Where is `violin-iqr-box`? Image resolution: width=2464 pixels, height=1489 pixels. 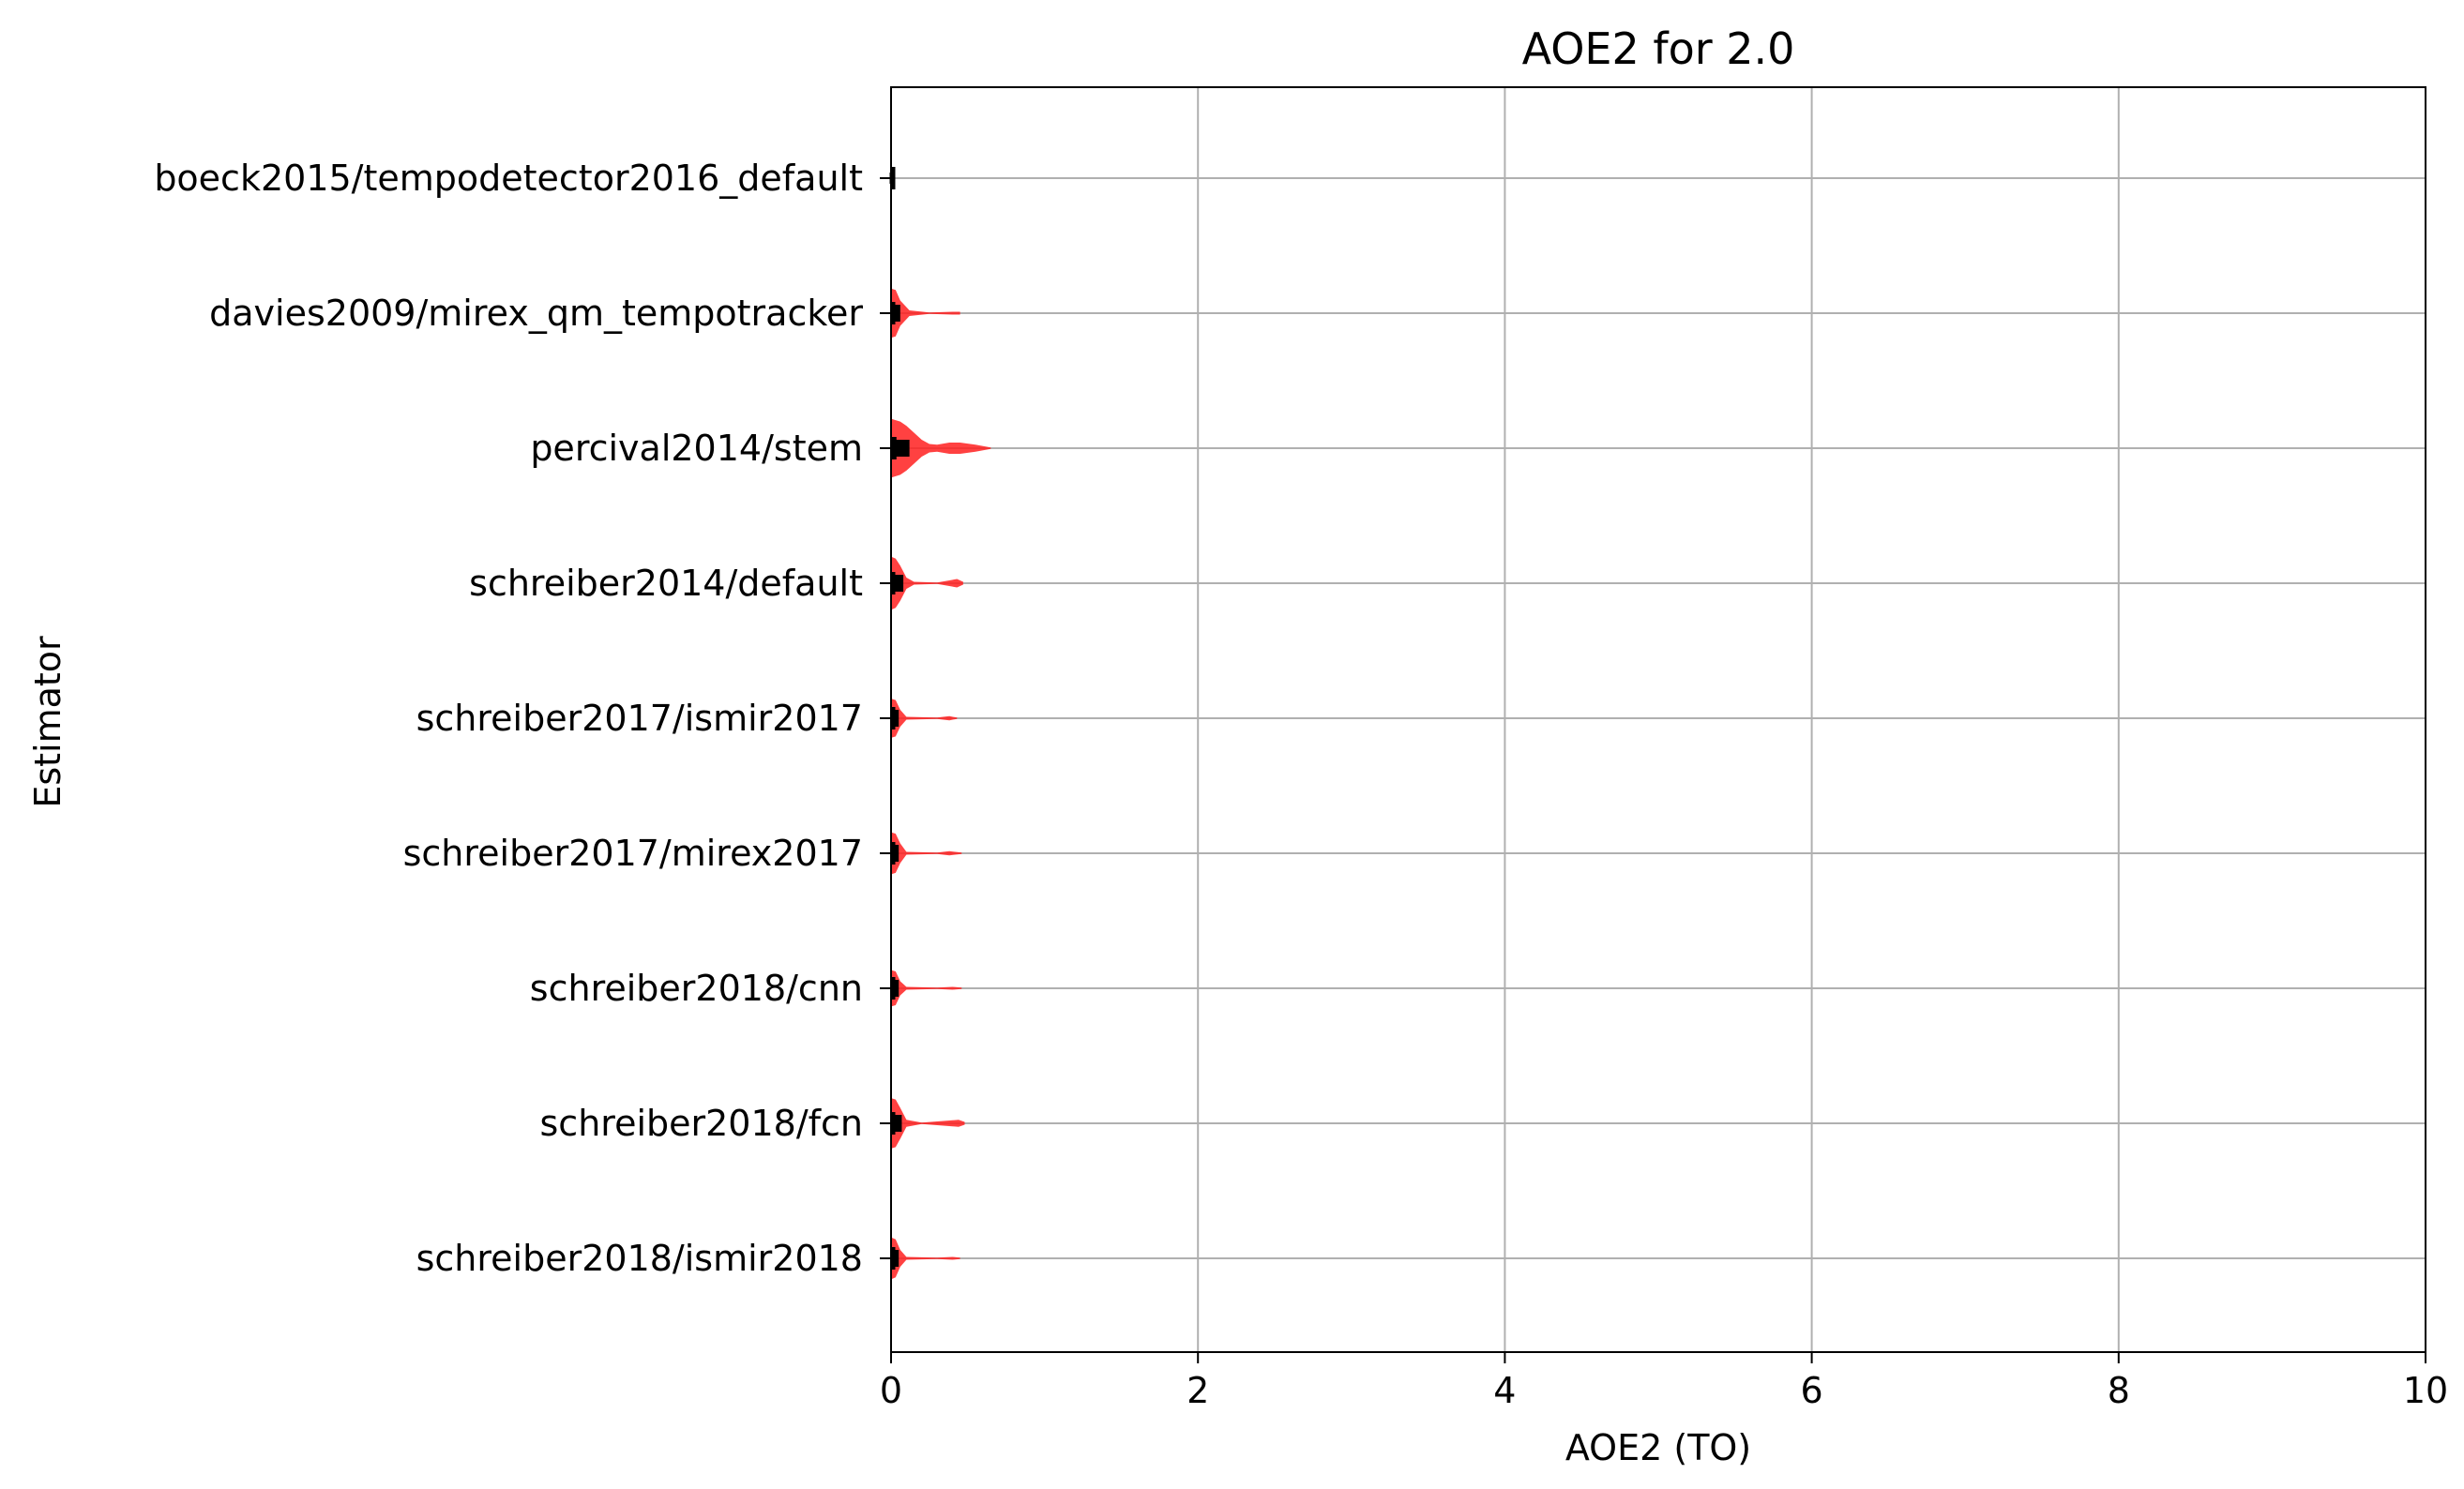 violin-iqr-box is located at coordinates (902, 448).